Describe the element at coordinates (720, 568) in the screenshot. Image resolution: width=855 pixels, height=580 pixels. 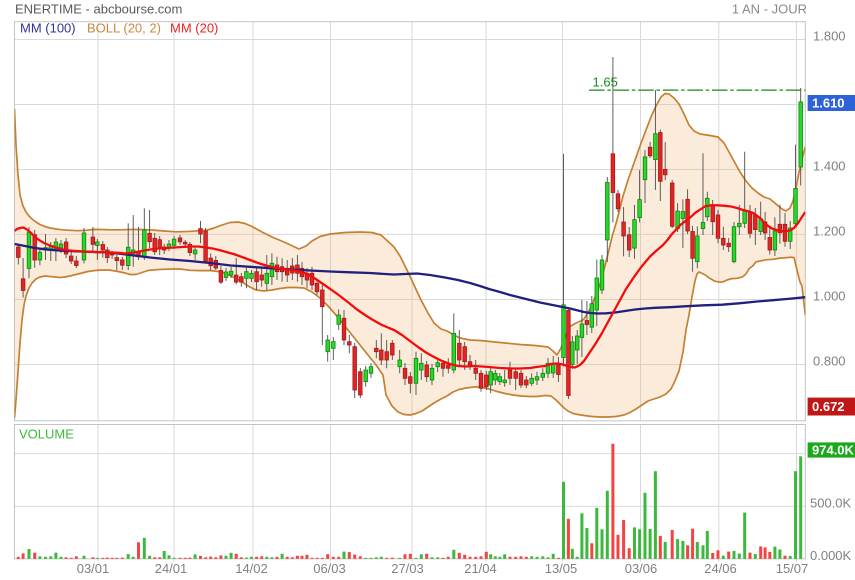
I see `svg-text: 24/06` at that location.